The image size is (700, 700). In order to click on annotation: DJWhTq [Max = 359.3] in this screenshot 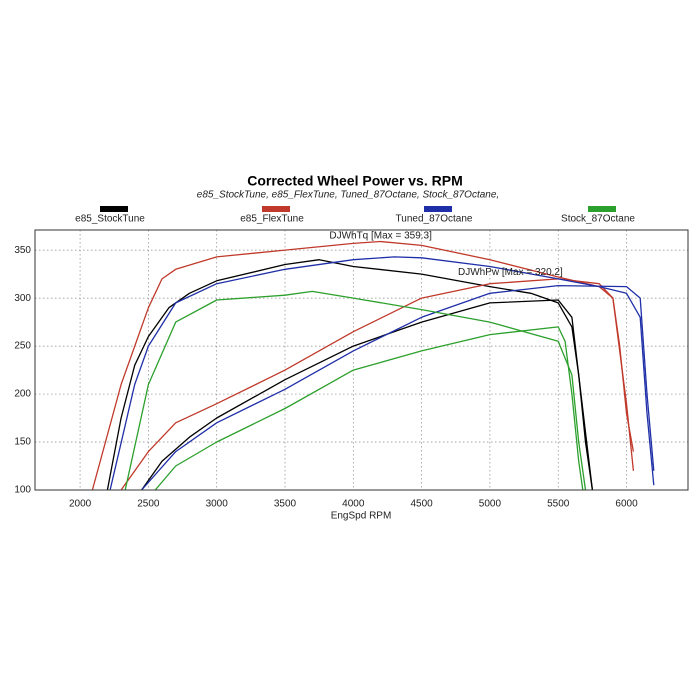, I will do `click(380, 235)`.